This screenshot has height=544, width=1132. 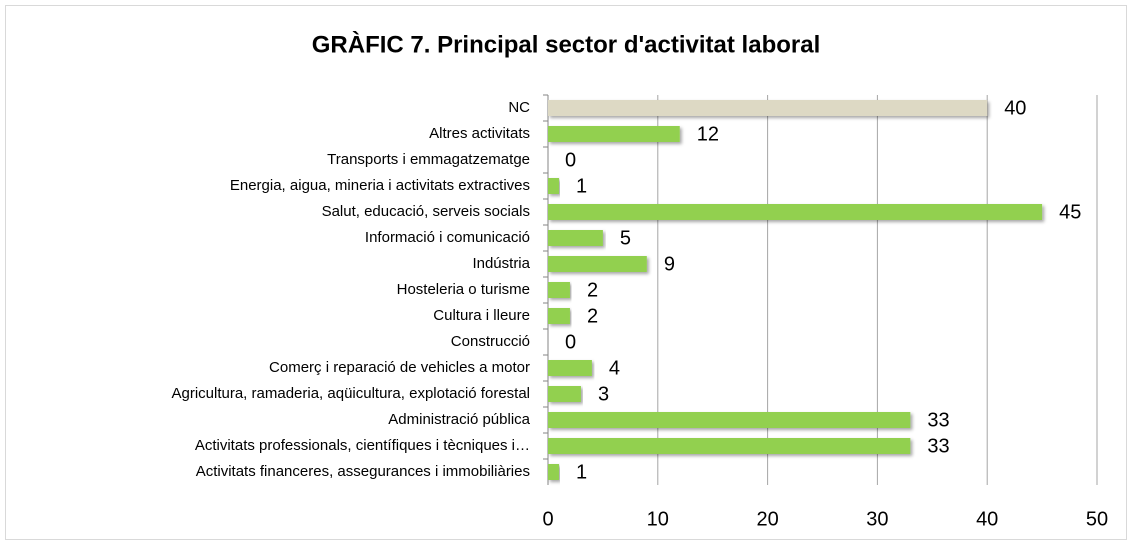 What do you see at coordinates (447, 237) in the screenshot?
I see `y-tick-label: Informació i comunicació` at bounding box center [447, 237].